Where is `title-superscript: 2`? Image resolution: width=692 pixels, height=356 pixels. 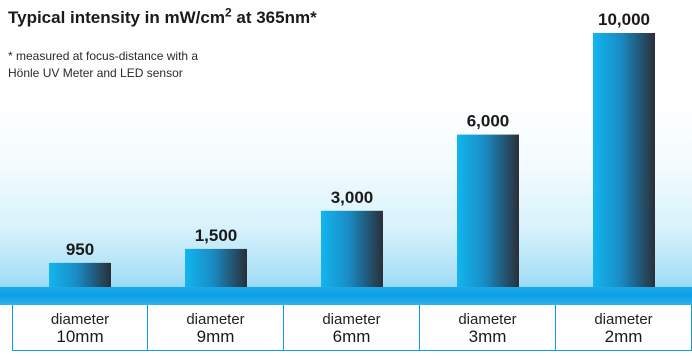 title-superscript: 2 is located at coordinates (228, 12).